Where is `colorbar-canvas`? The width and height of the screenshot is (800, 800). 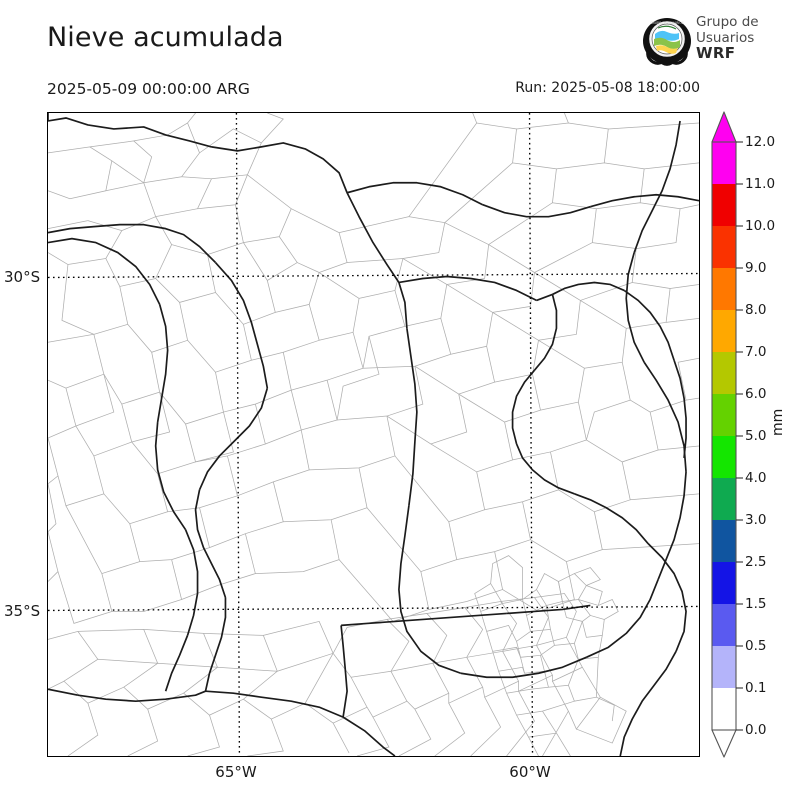
colorbar-canvas is located at coordinates (727, 434).